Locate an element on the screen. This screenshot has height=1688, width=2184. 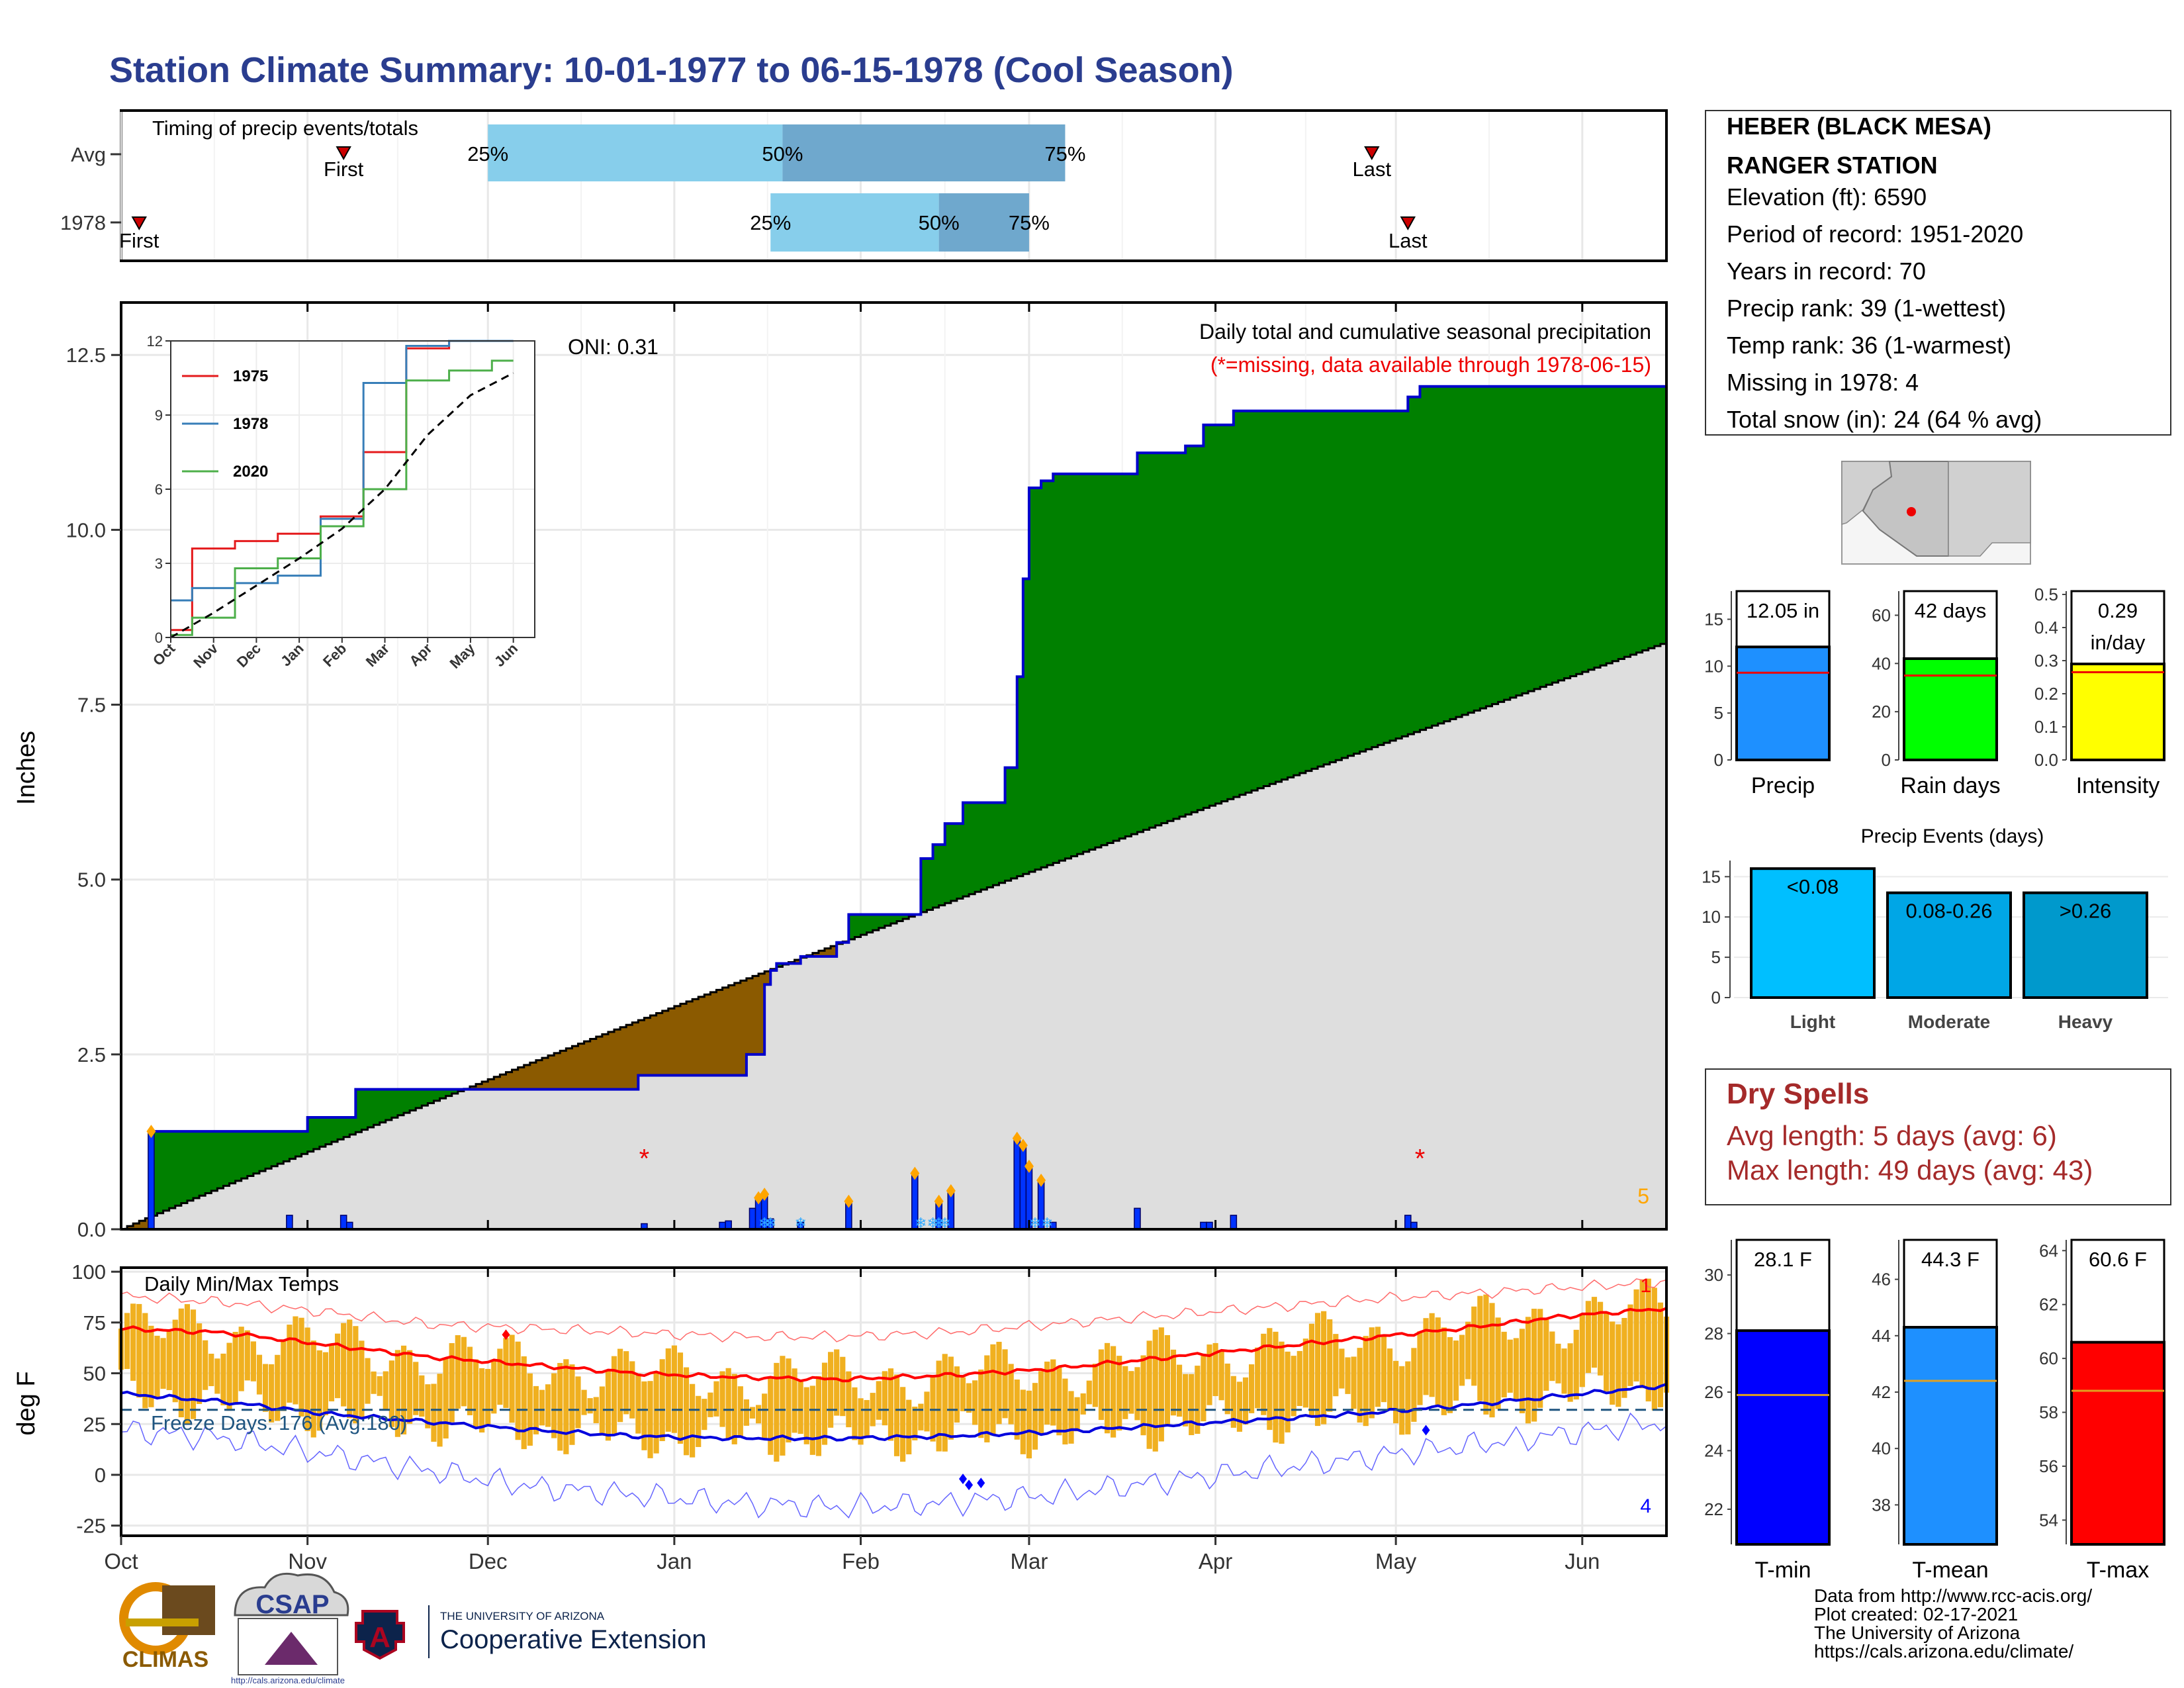
rain-days-stat-tick-label: 20 is located at coordinates (1881, 712).